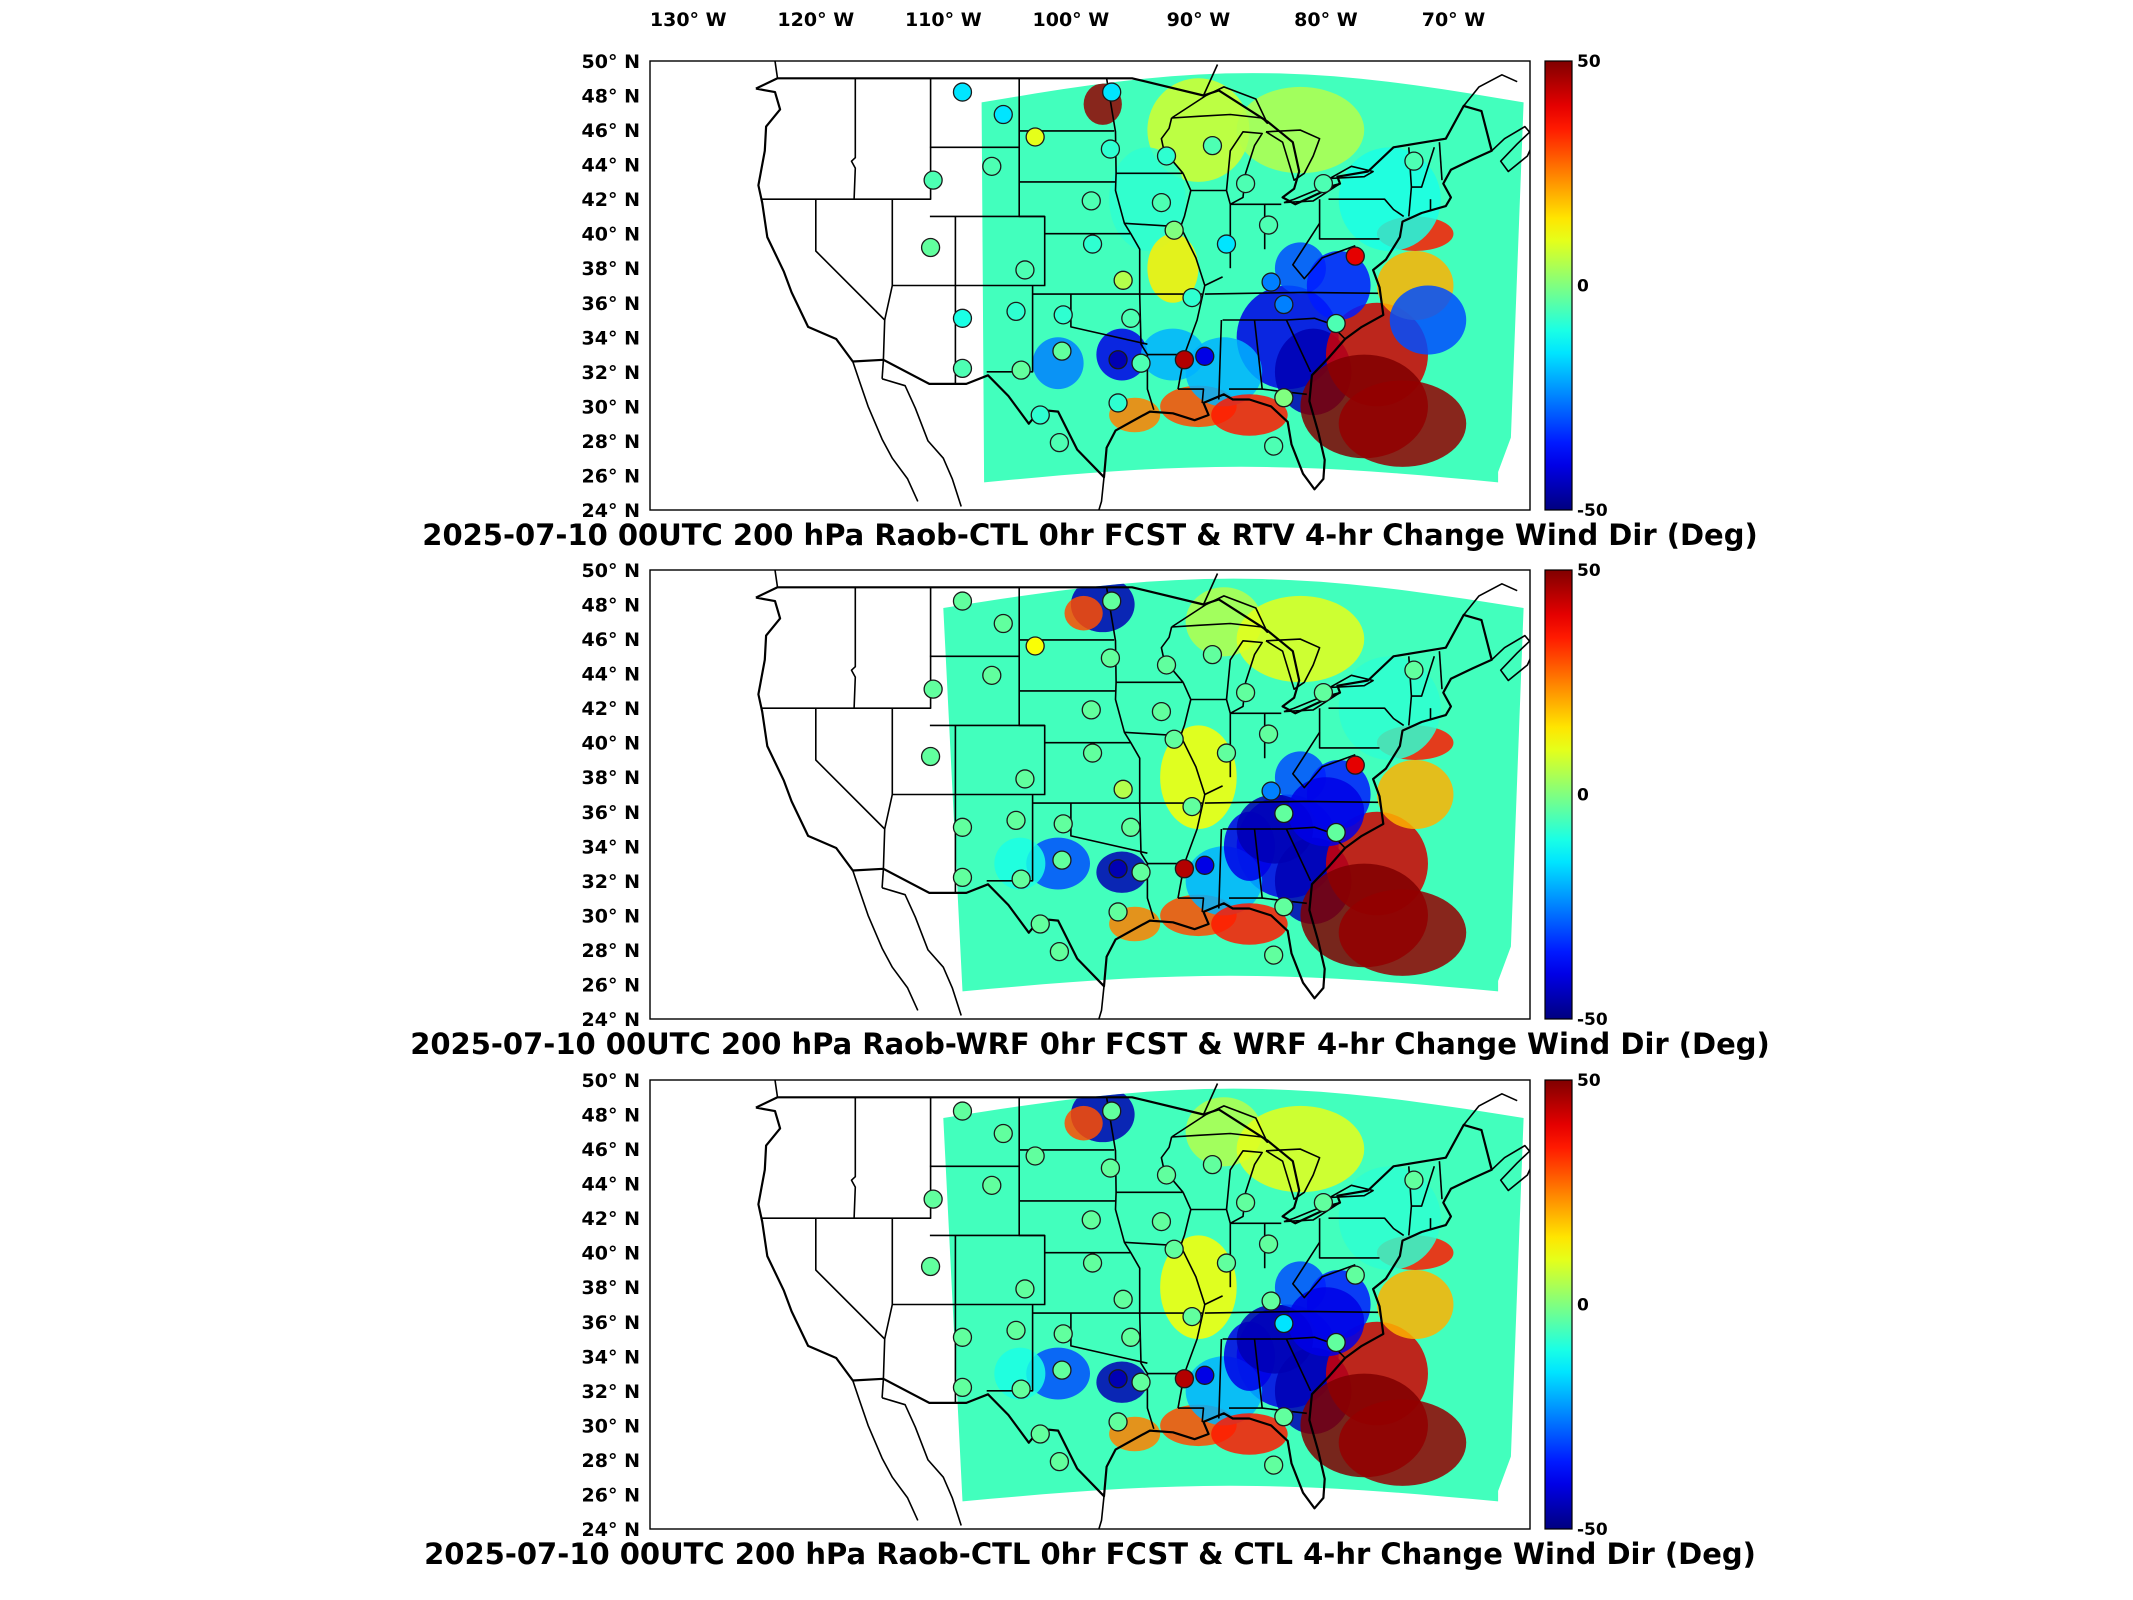 This screenshot has height=1600, width=2133. What do you see at coordinates (1454, 20) in the screenshot?
I see `lon-tick-label: 70° W` at bounding box center [1454, 20].